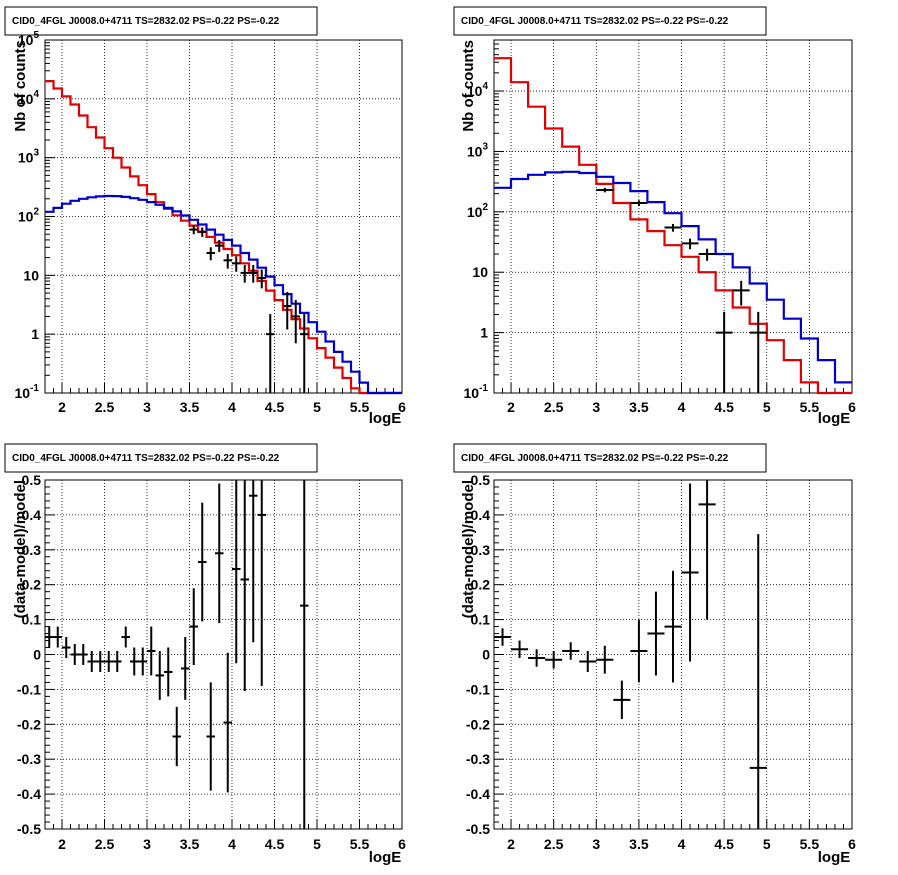 The height and width of the screenshot is (875, 898). Describe the element at coordinates (32, 480) in the screenshot. I see `y-tick-label: 0.5` at that location.